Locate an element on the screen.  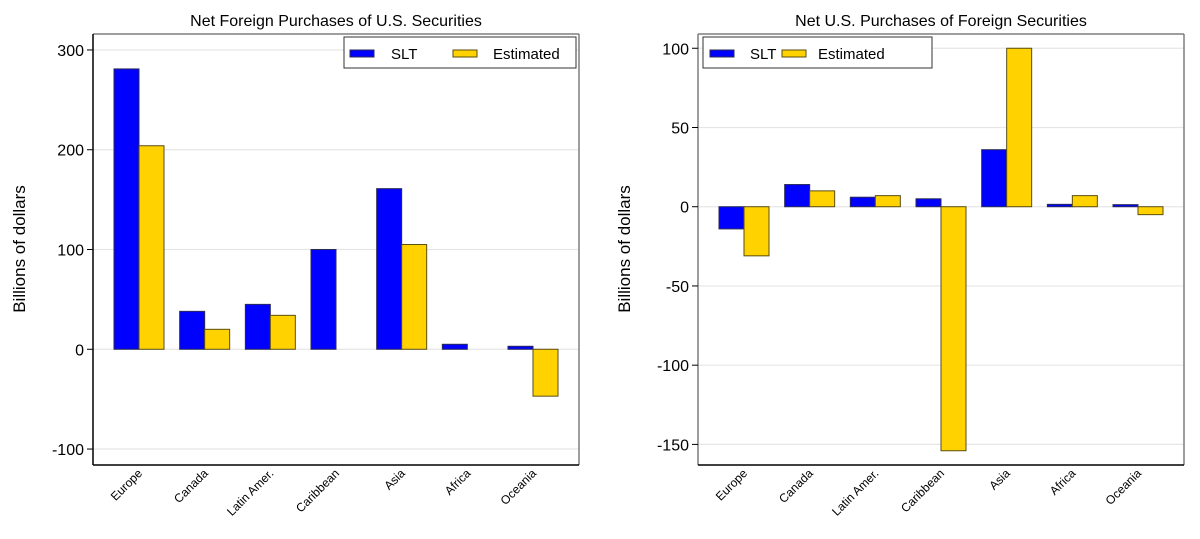
chart-title: Net Foreign Purchases of U.S. Securities is located at coordinates (336, 21).